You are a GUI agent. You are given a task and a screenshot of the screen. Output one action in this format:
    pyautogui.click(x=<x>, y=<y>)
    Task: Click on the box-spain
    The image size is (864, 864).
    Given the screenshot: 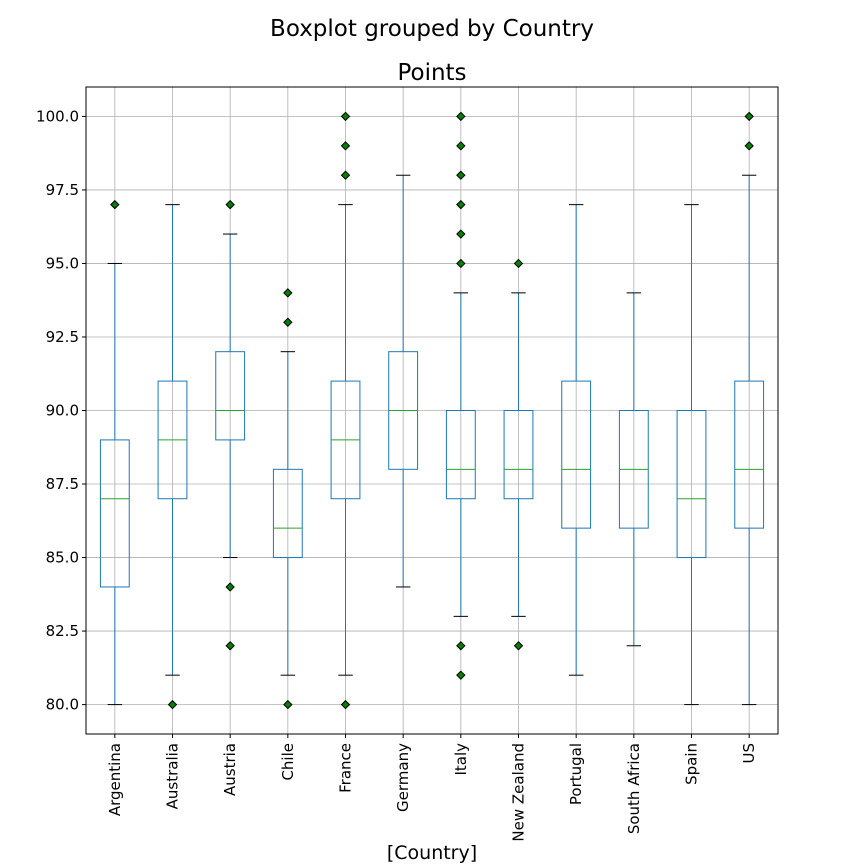 What is the action you would take?
    pyautogui.click(x=691, y=455)
    